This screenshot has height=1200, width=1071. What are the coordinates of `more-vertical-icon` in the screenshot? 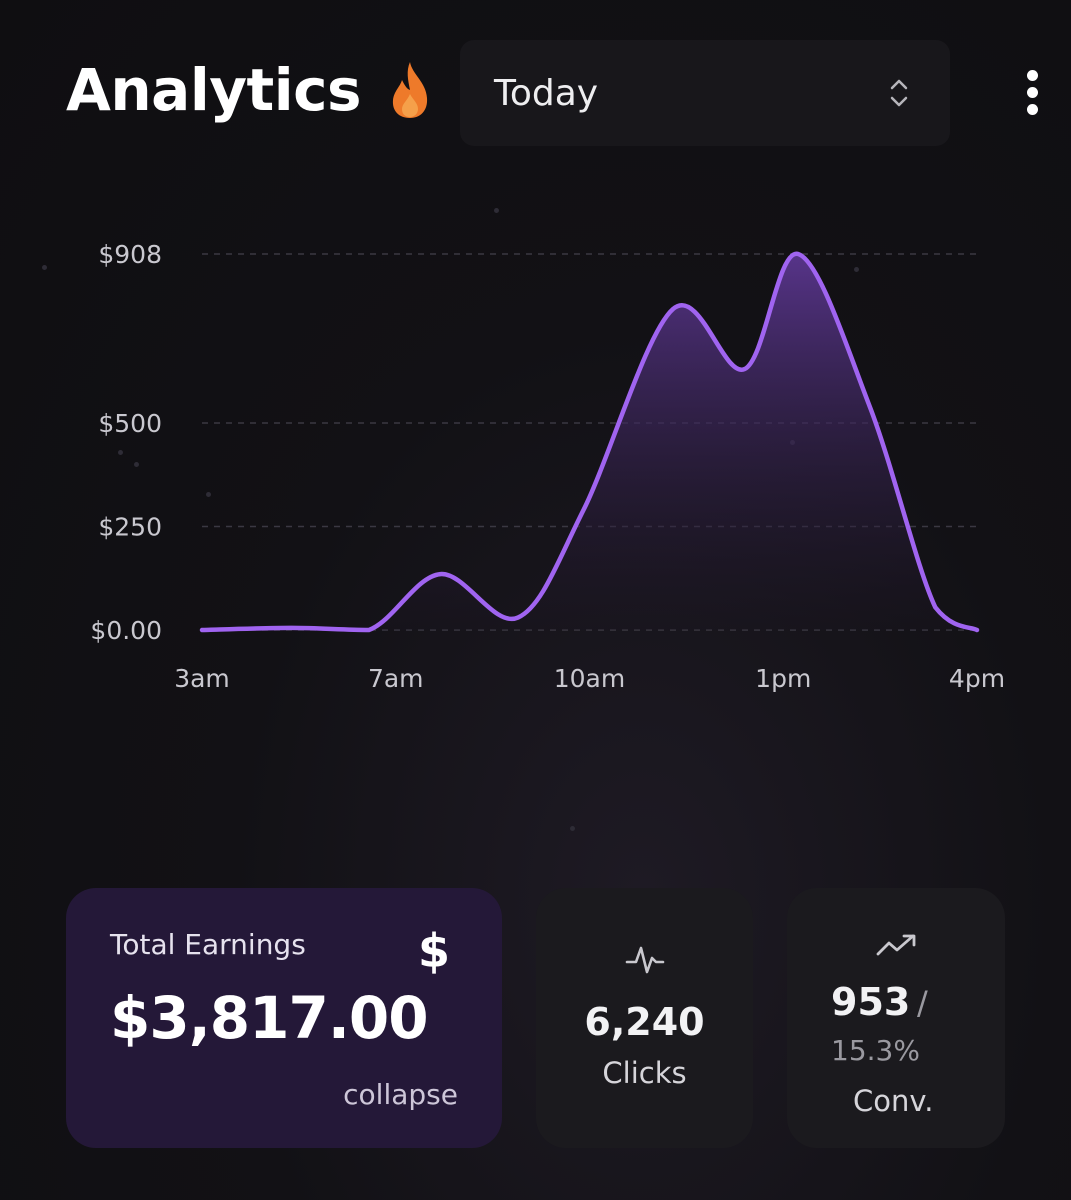 It's located at (1032, 94).